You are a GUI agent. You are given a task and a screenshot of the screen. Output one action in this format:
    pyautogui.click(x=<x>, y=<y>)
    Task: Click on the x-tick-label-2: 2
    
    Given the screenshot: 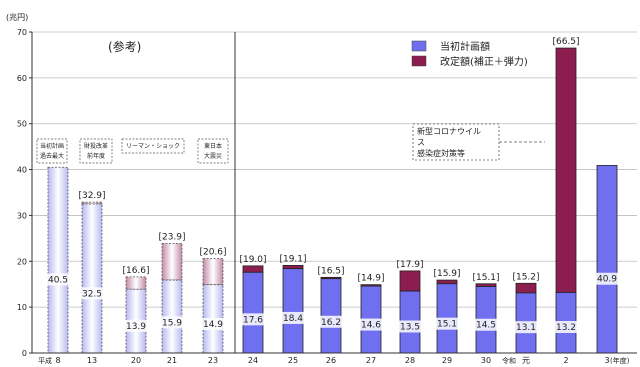 What is the action you would take?
    pyautogui.click(x=565, y=360)
    